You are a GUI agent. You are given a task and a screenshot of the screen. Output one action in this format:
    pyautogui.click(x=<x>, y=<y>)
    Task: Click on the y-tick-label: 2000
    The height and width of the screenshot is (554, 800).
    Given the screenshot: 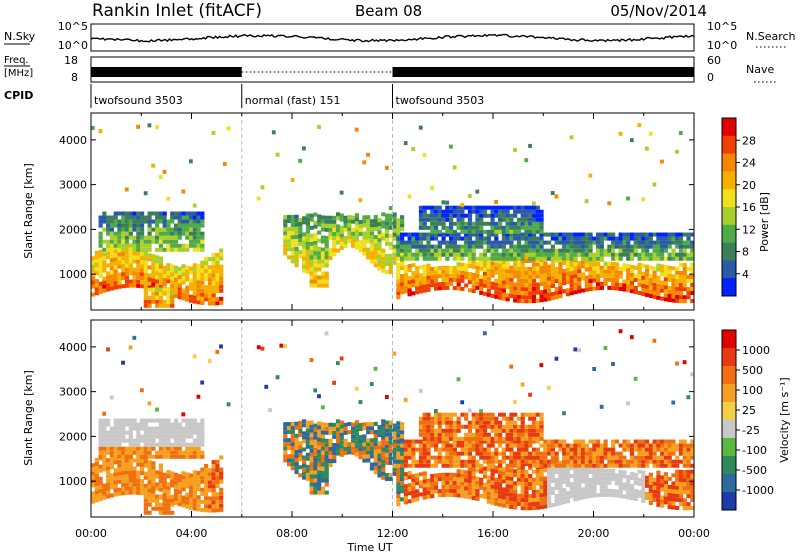 What is the action you would take?
    pyautogui.click(x=73, y=229)
    